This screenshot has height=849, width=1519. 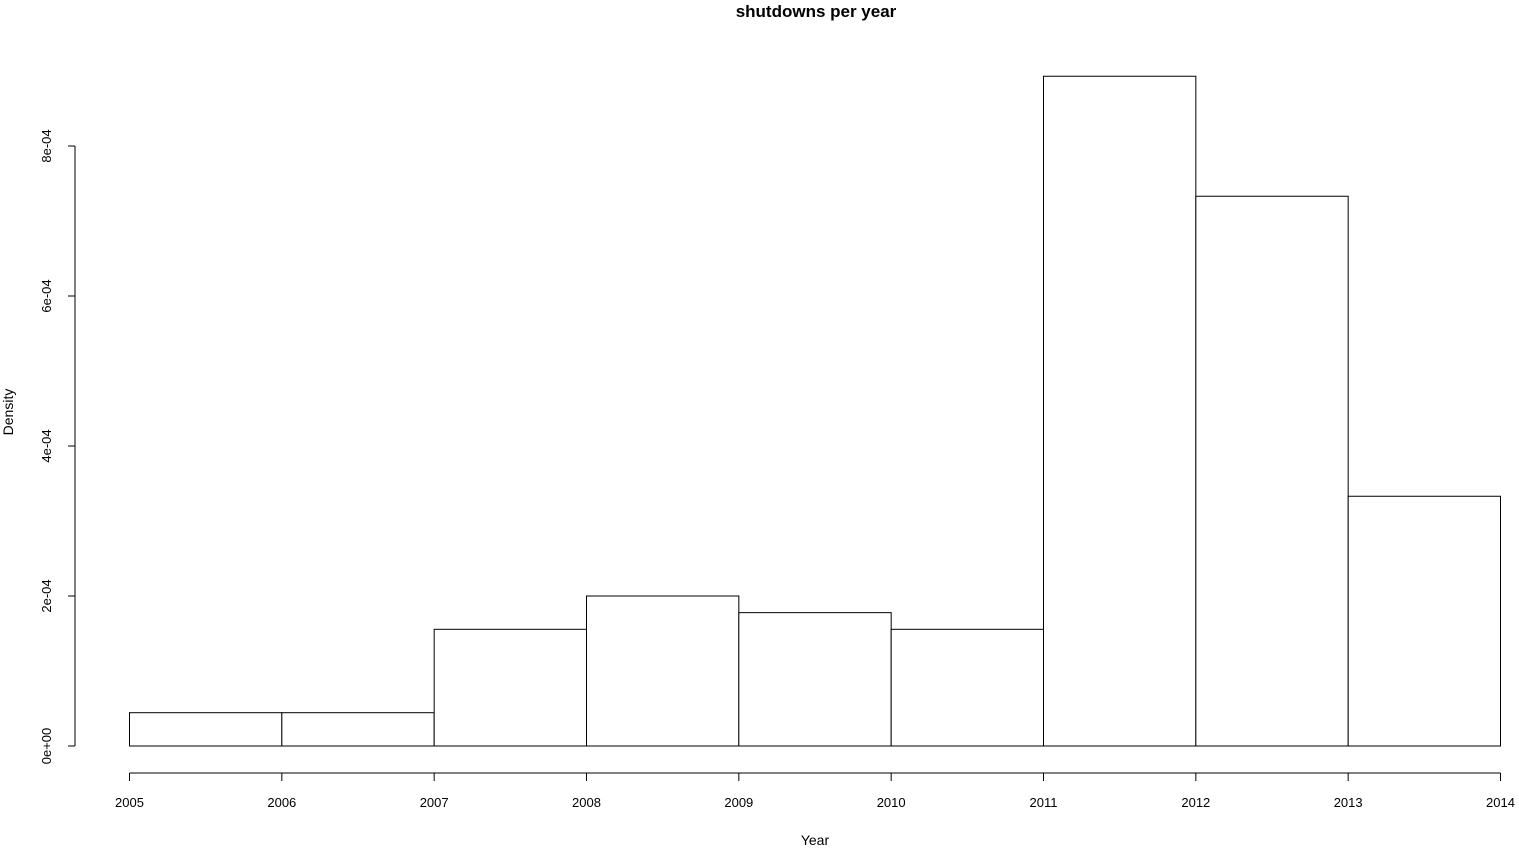 What do you see at coordinates (815, 791) in the screenshot?
I see `x-axis: 2005 2006 2007 2008 2009 2010 2011 2012 2013 2014` at bounding box center [815, 791].